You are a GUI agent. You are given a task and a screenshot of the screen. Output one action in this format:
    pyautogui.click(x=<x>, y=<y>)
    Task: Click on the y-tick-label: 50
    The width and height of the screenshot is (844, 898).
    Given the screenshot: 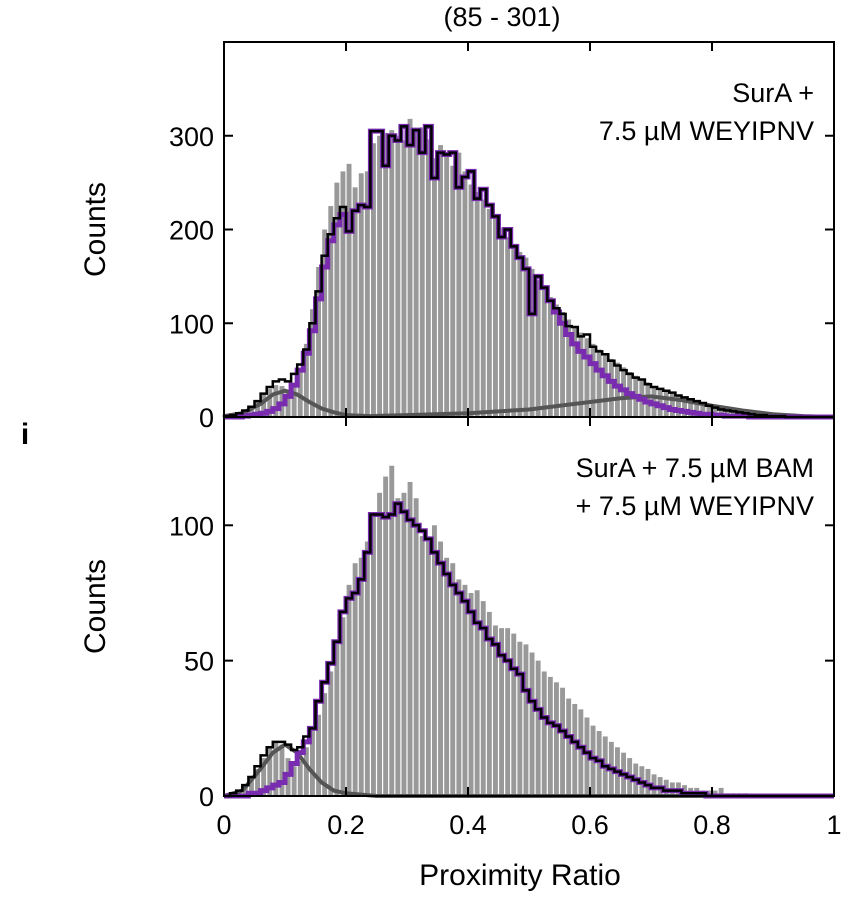 What is the action you would take?
    pyautogui.click(x=199, y=662)
    